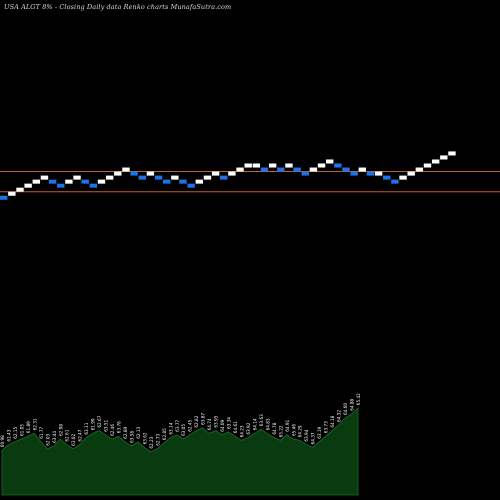  Describe the element at coordinates (280, 431) in the screenshot. I see `volume-label: 65.22` at that location.